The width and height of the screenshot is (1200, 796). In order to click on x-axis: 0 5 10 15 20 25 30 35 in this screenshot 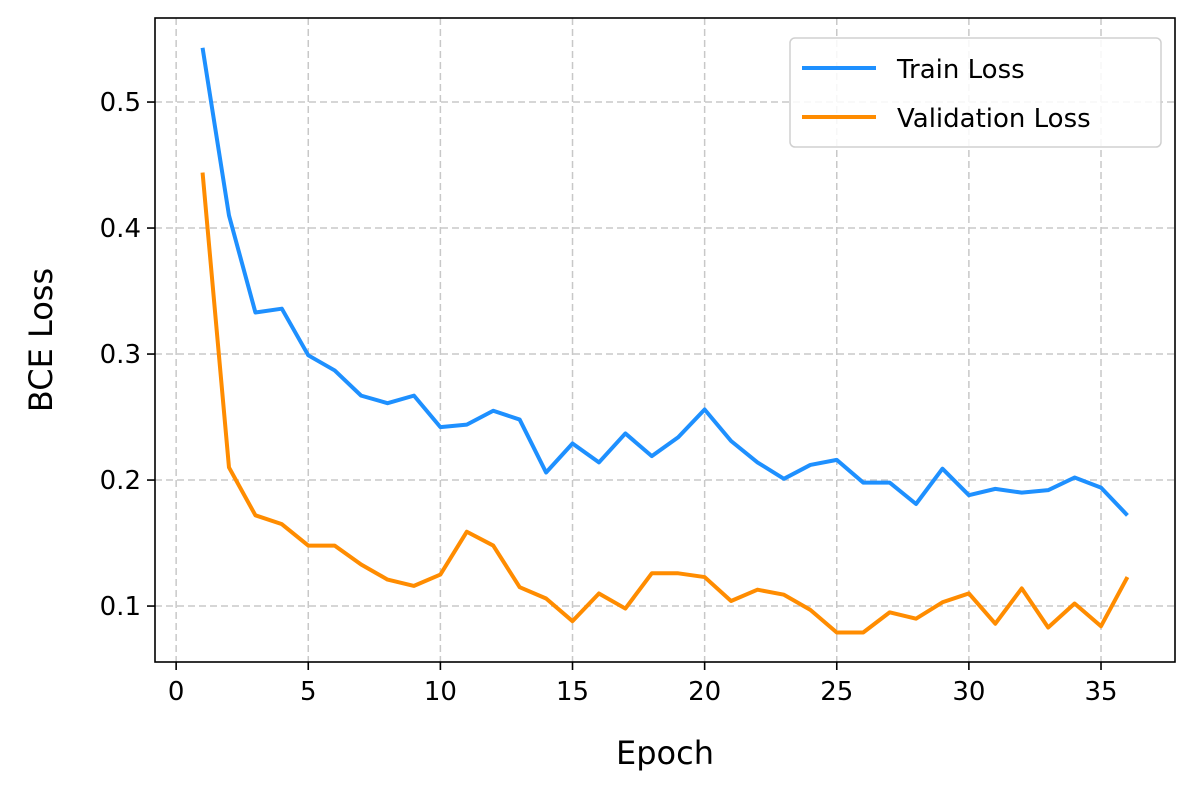, I will do `click(643, 684)`.